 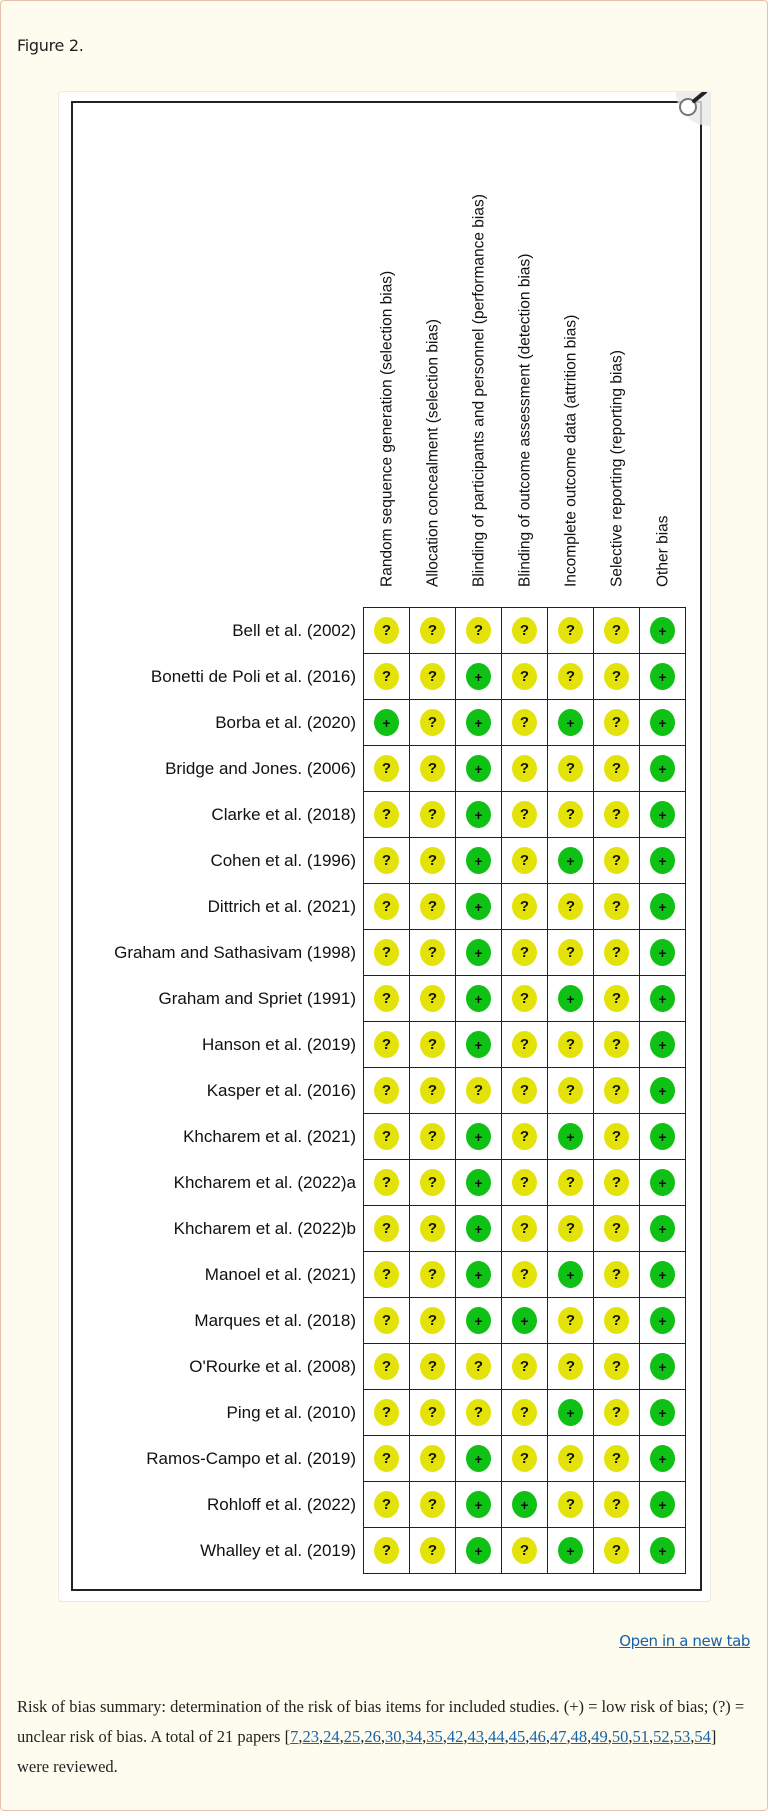 What do you see at coordinates (283, 860) in the screenshot?
I see `study-label: Cohen et al. (1996)` at bounding box center [283, 860].